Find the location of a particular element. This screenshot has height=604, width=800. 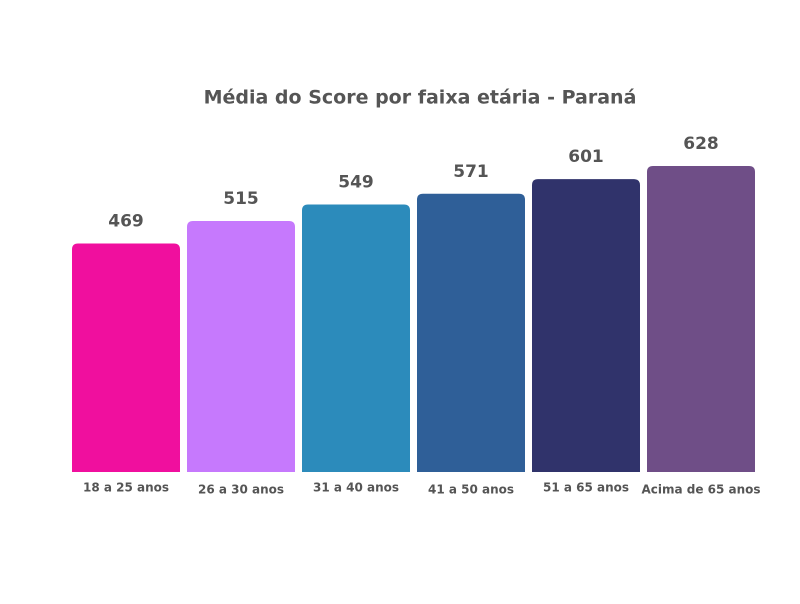

x-tick-label: 18 a 25 anos is located at coordinates (126, 488).